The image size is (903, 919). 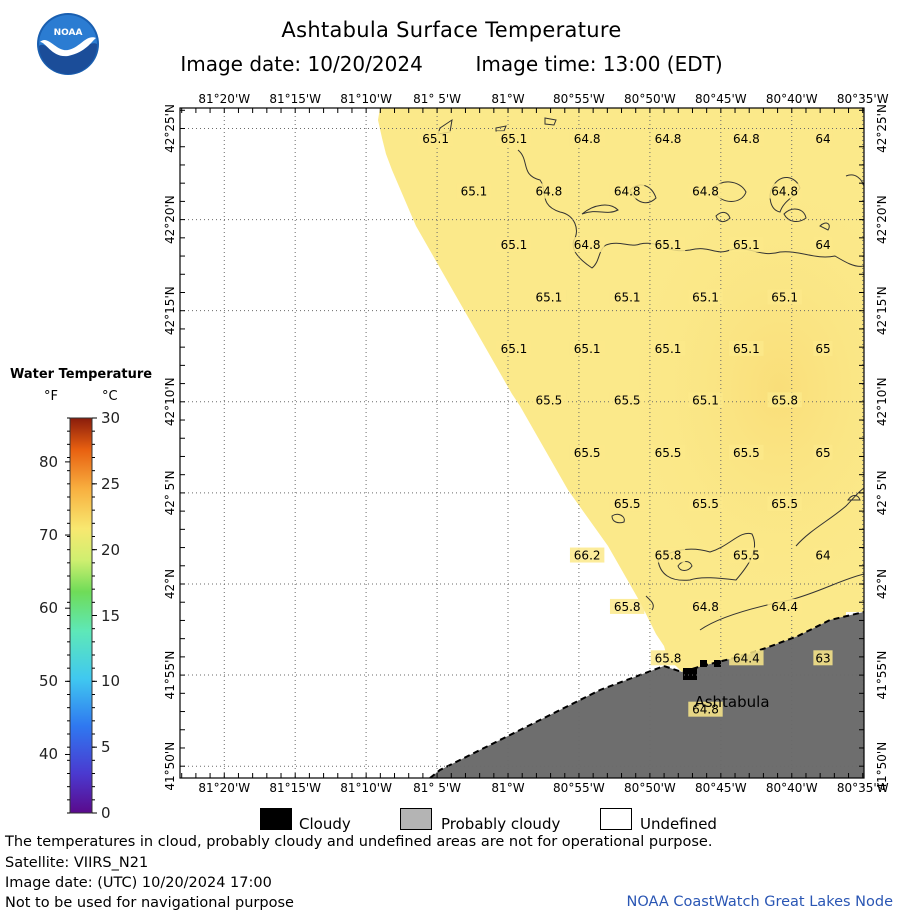 What do you see at coordinates (437, 788) in the screenshot?
I see `longitude-label-bottom: 81° 5'W` at bounding box center [437, 788].